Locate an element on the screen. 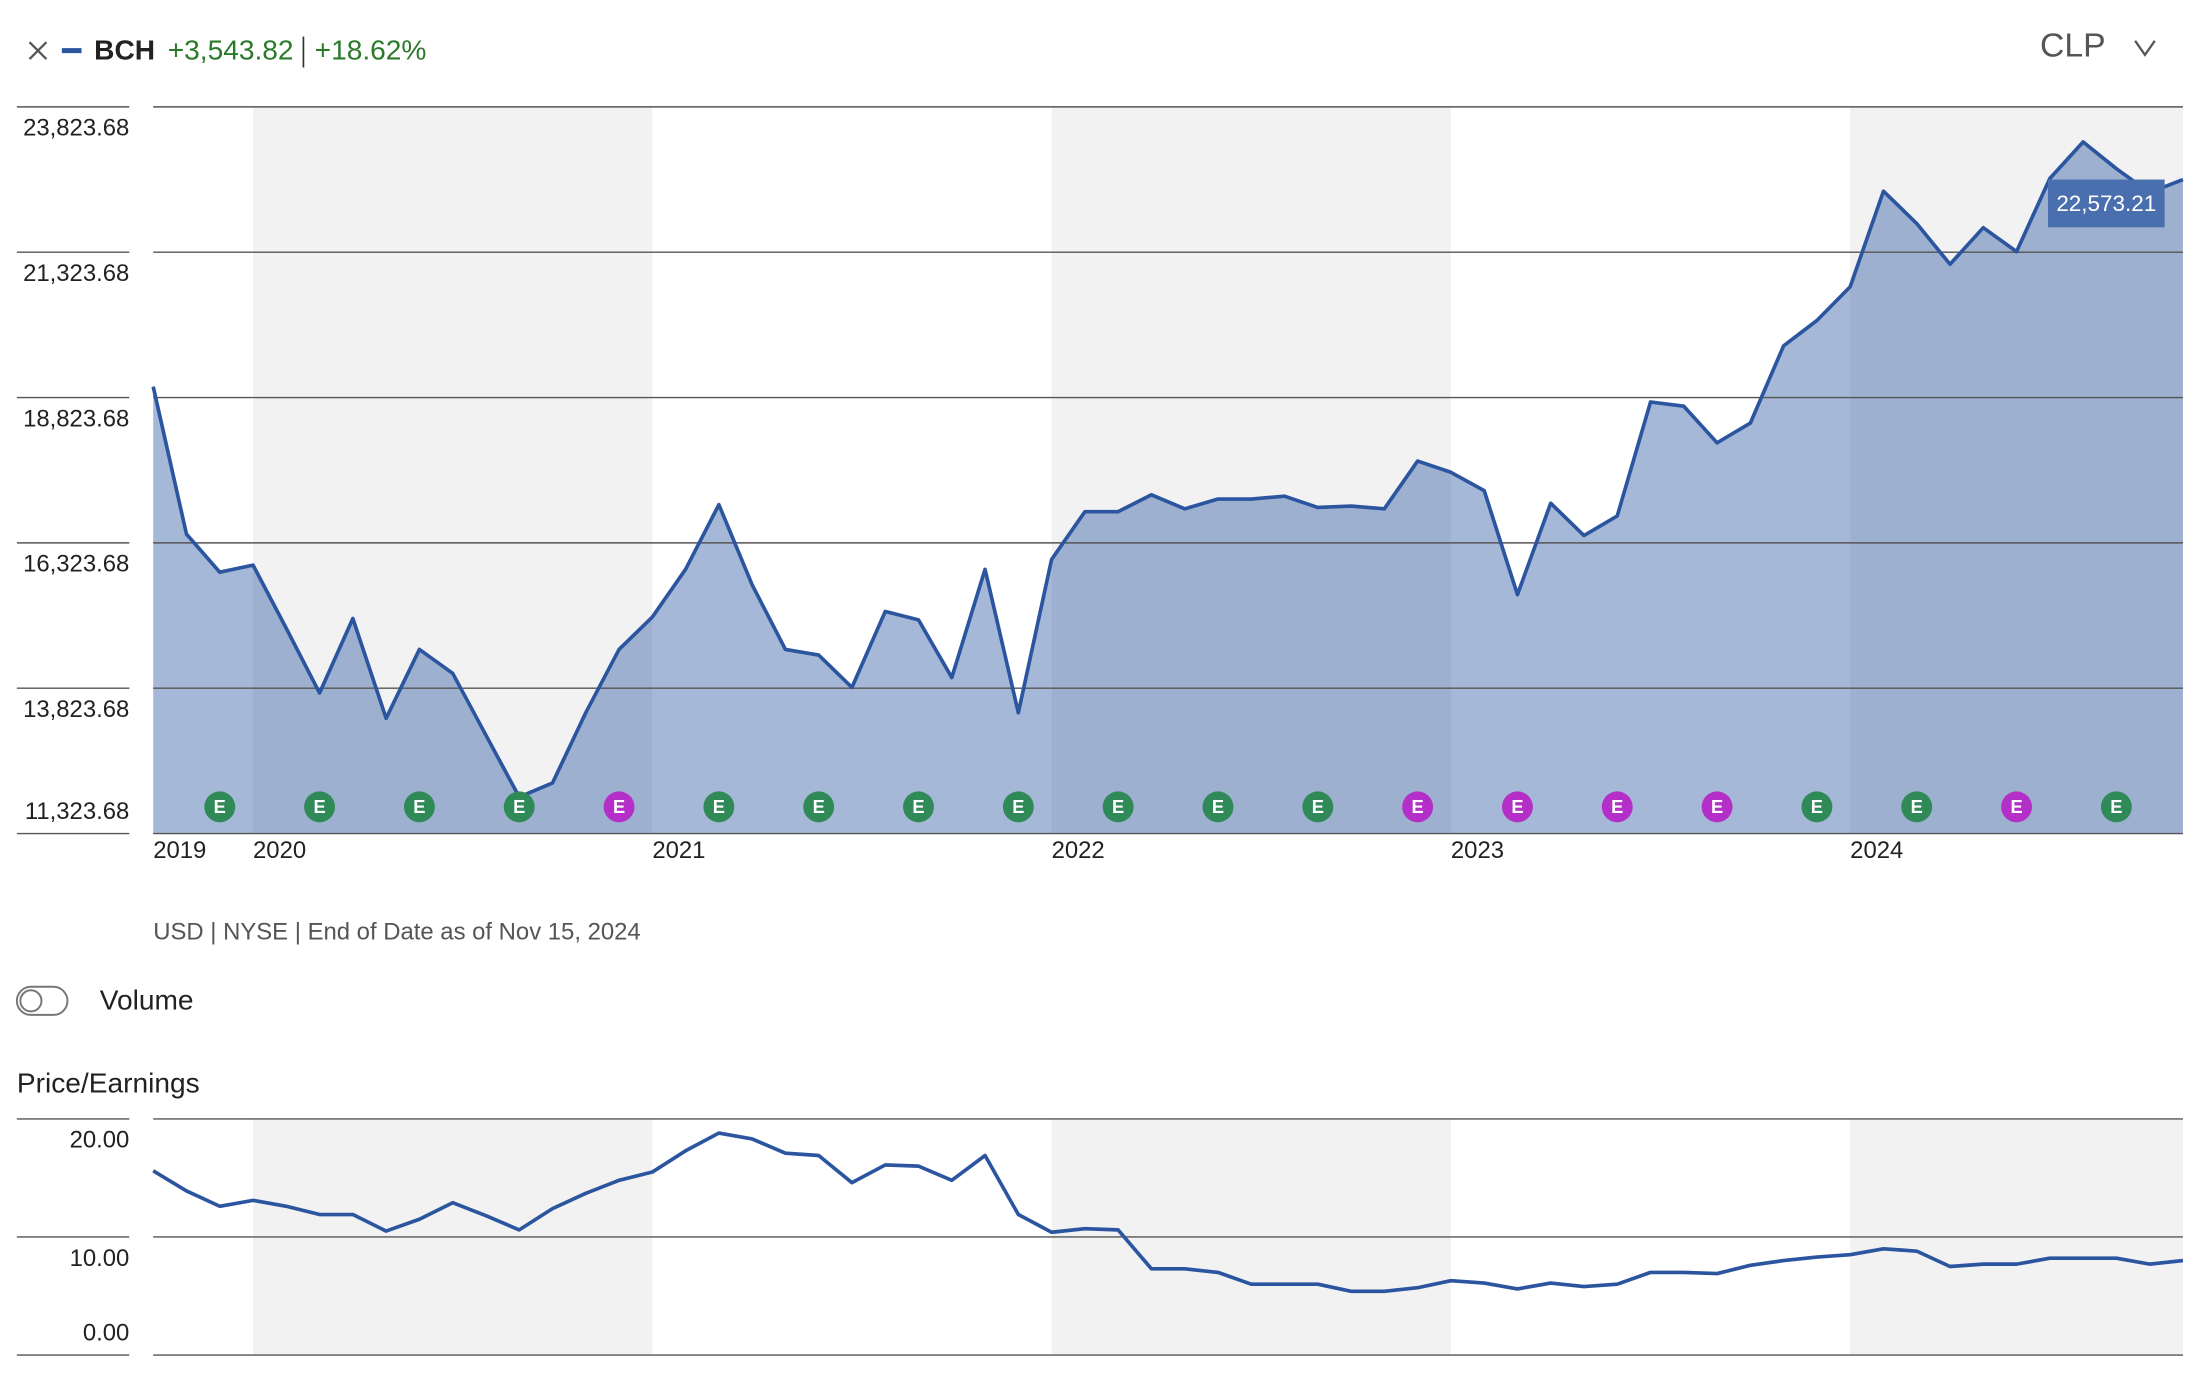 The image size is (2204, 1386). currency: CLP is located at coordinates (2073, 46).